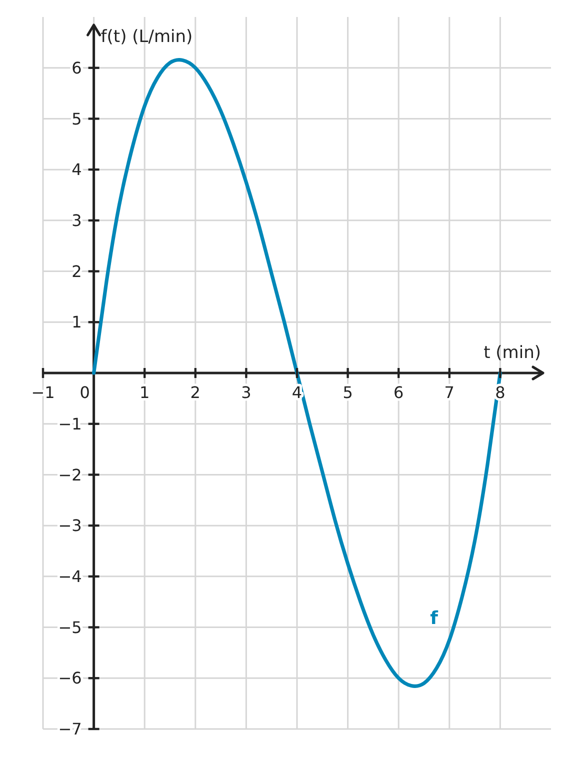  What do you see at coordinates (347, 392) in the screenshot?
I see `x-tick-label: 5` at bounding box center [347, 392].